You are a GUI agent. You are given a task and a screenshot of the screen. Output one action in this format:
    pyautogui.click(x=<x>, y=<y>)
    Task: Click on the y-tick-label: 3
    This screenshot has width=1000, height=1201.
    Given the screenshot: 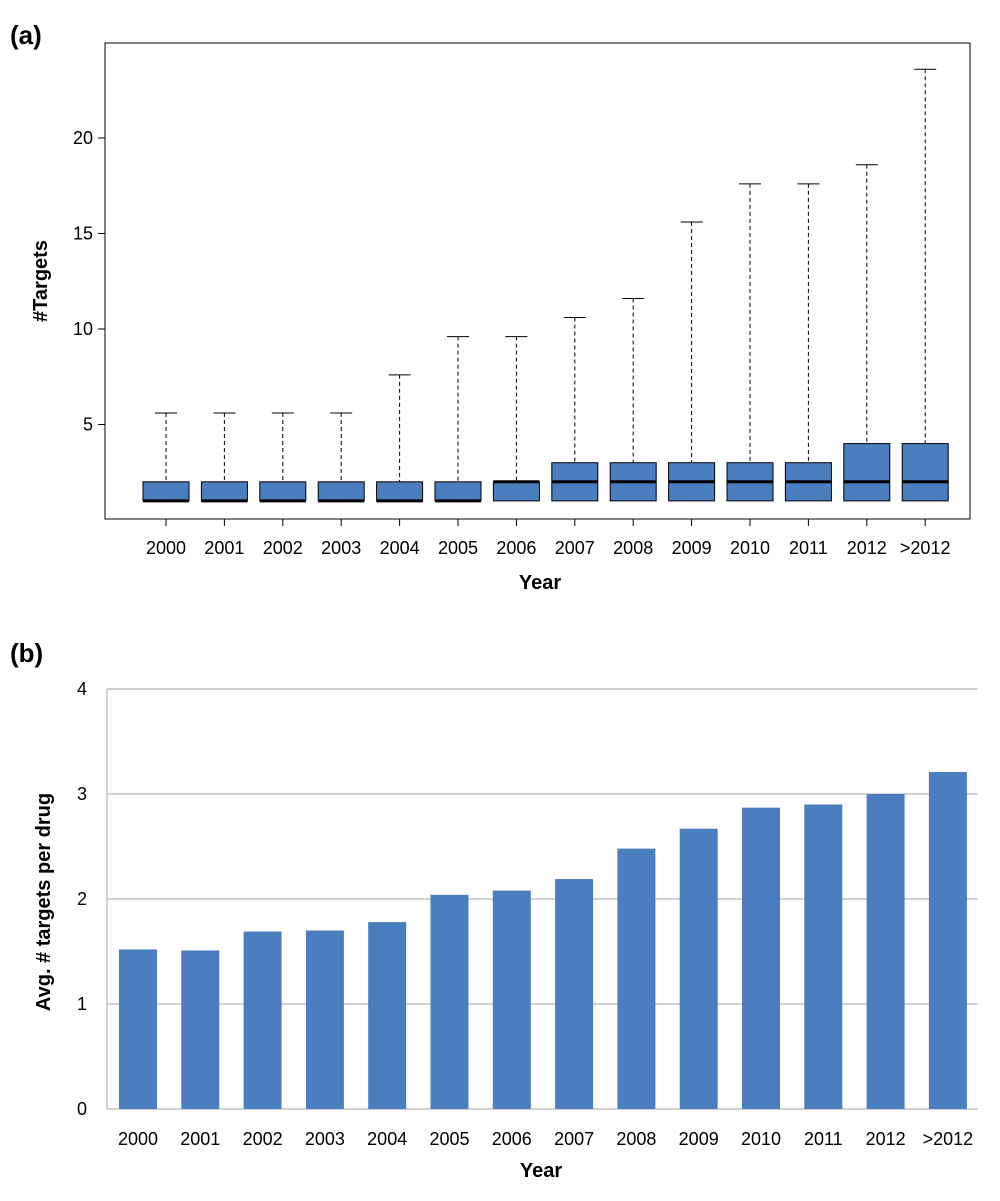 What is the action you would take?
    pyautogui.click(x=82, y=794)
    